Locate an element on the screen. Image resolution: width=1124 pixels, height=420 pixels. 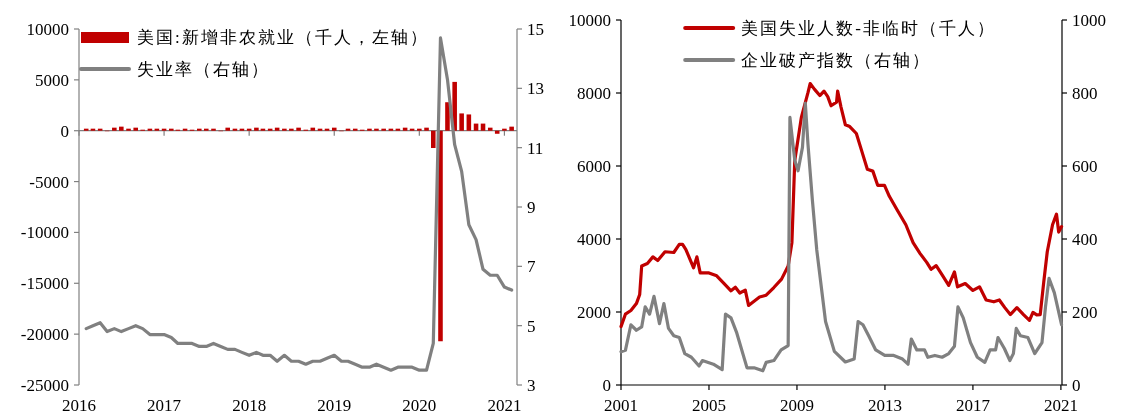
y-tick-label: 4000 is located at coordinates (594, 239).